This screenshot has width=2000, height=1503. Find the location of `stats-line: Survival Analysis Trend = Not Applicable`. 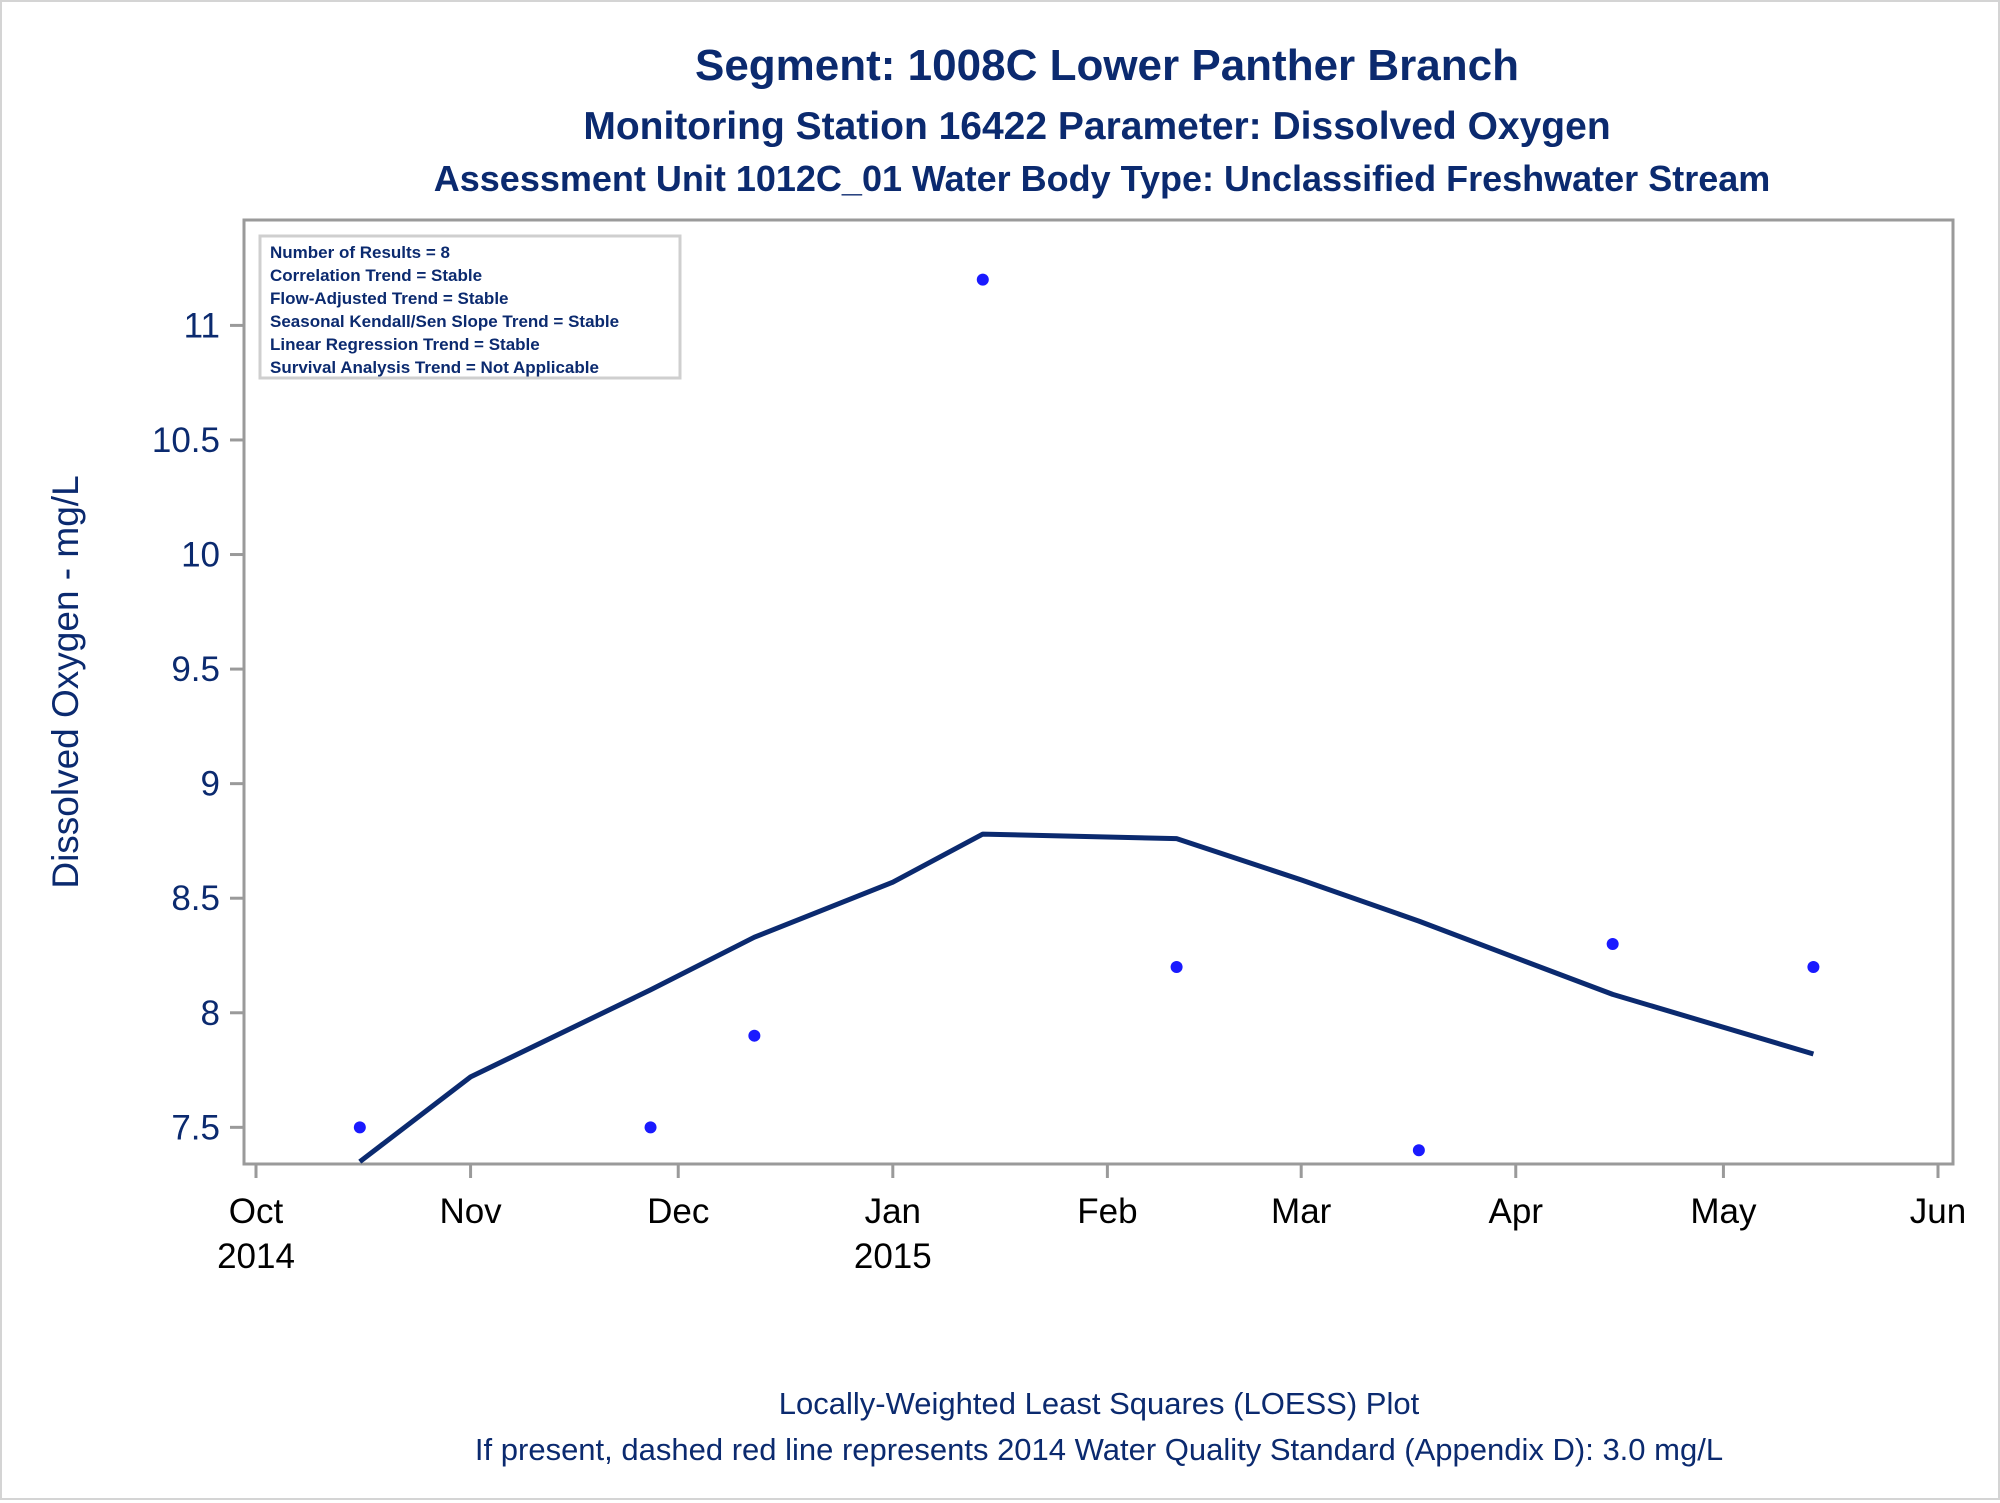

stats-line: Survival Analysis Trend = Not Applicable is located at coordinates (434, 367).